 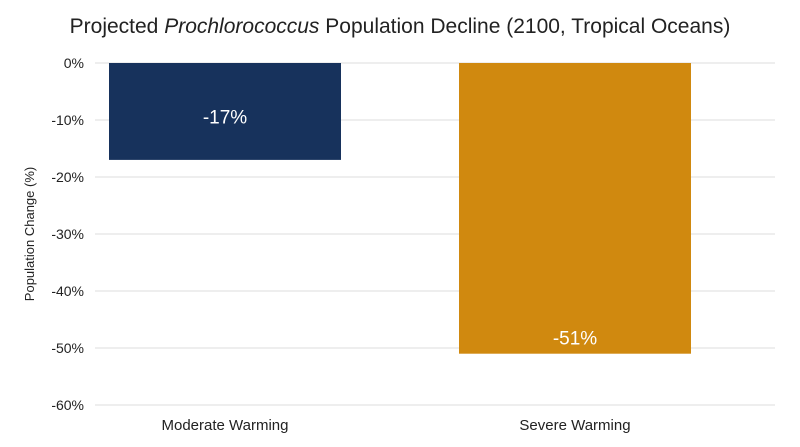 What do you see at coordinates (67, 291) in the screenshot?
I see `y-tick-label: -40%` at bounding box center [67, 291].